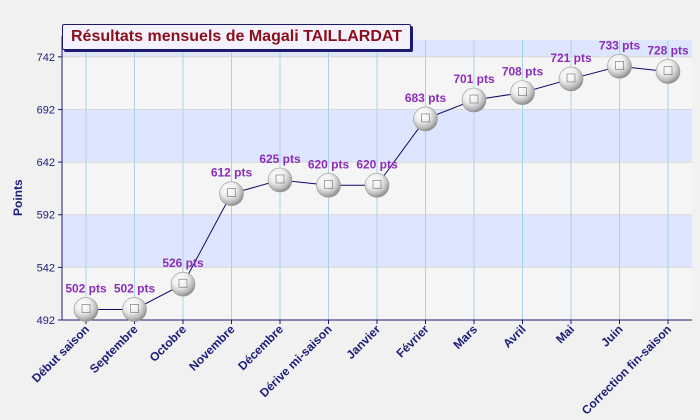 Image resolution: width=700 pixels, height=420 pixels. I want to click on x-tick-label: Décembre, so click(260, 347).